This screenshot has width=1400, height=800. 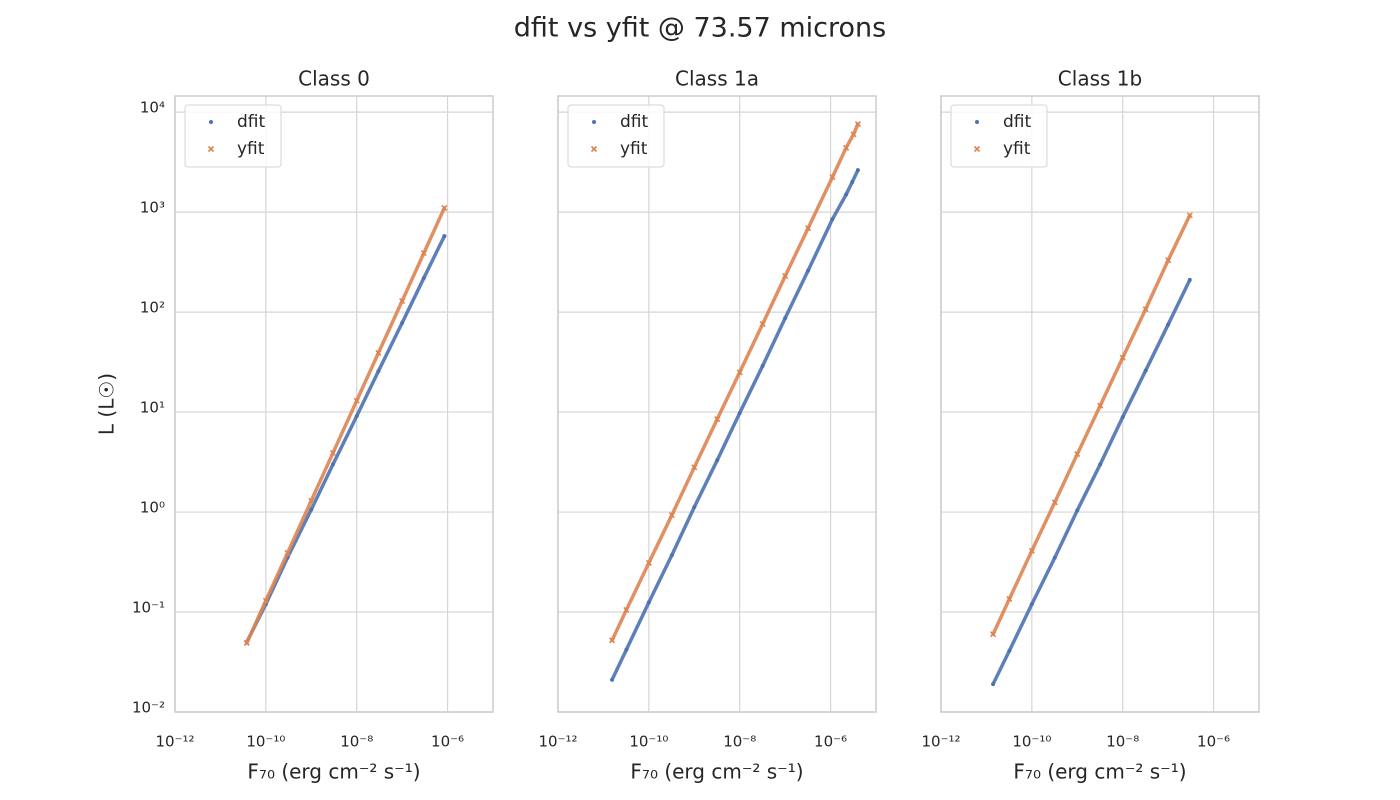 I want to click on subplot-title: Class 0, so click(x=334, y=79).